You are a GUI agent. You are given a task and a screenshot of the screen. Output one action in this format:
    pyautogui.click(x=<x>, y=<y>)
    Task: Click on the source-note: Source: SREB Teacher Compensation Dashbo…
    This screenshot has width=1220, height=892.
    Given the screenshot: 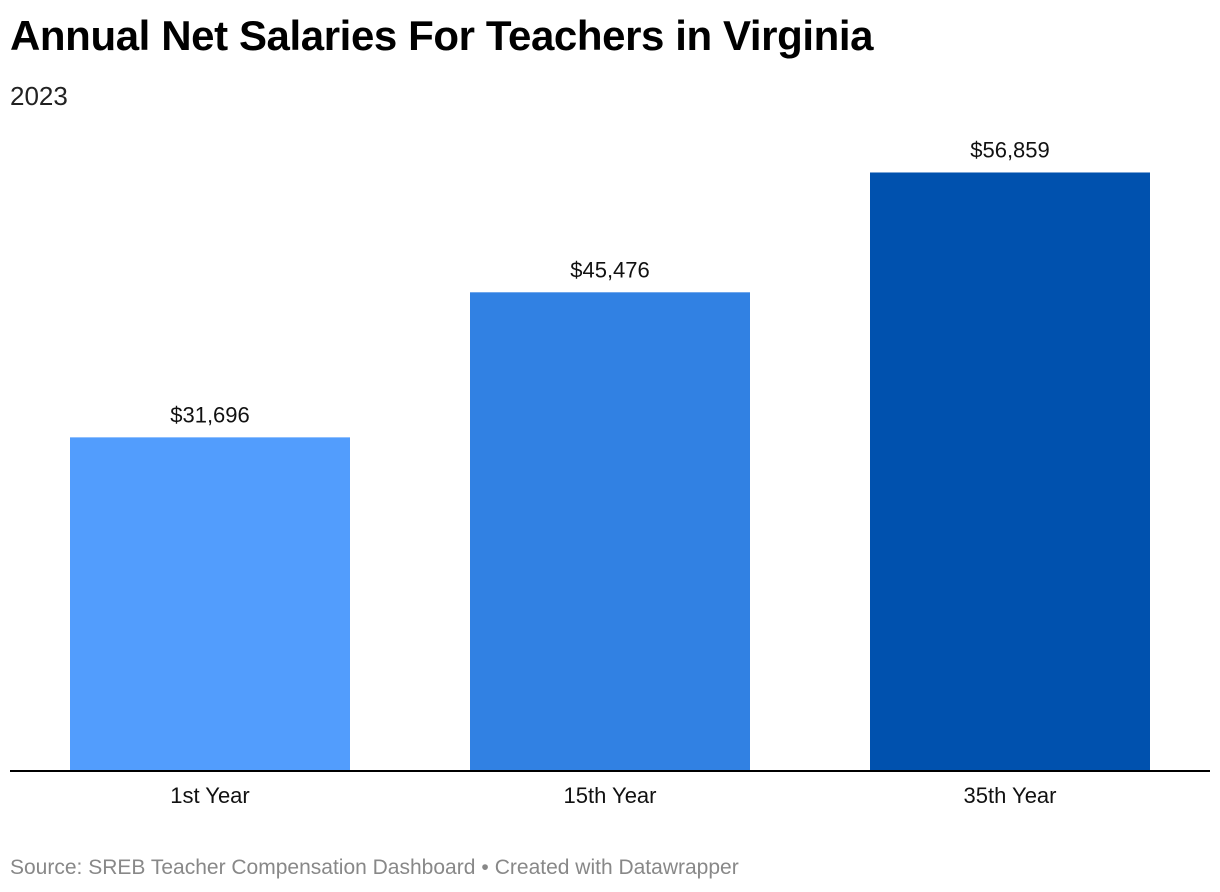 What is the action you would take?
    pyautogui.click(x=243, y=867)
    